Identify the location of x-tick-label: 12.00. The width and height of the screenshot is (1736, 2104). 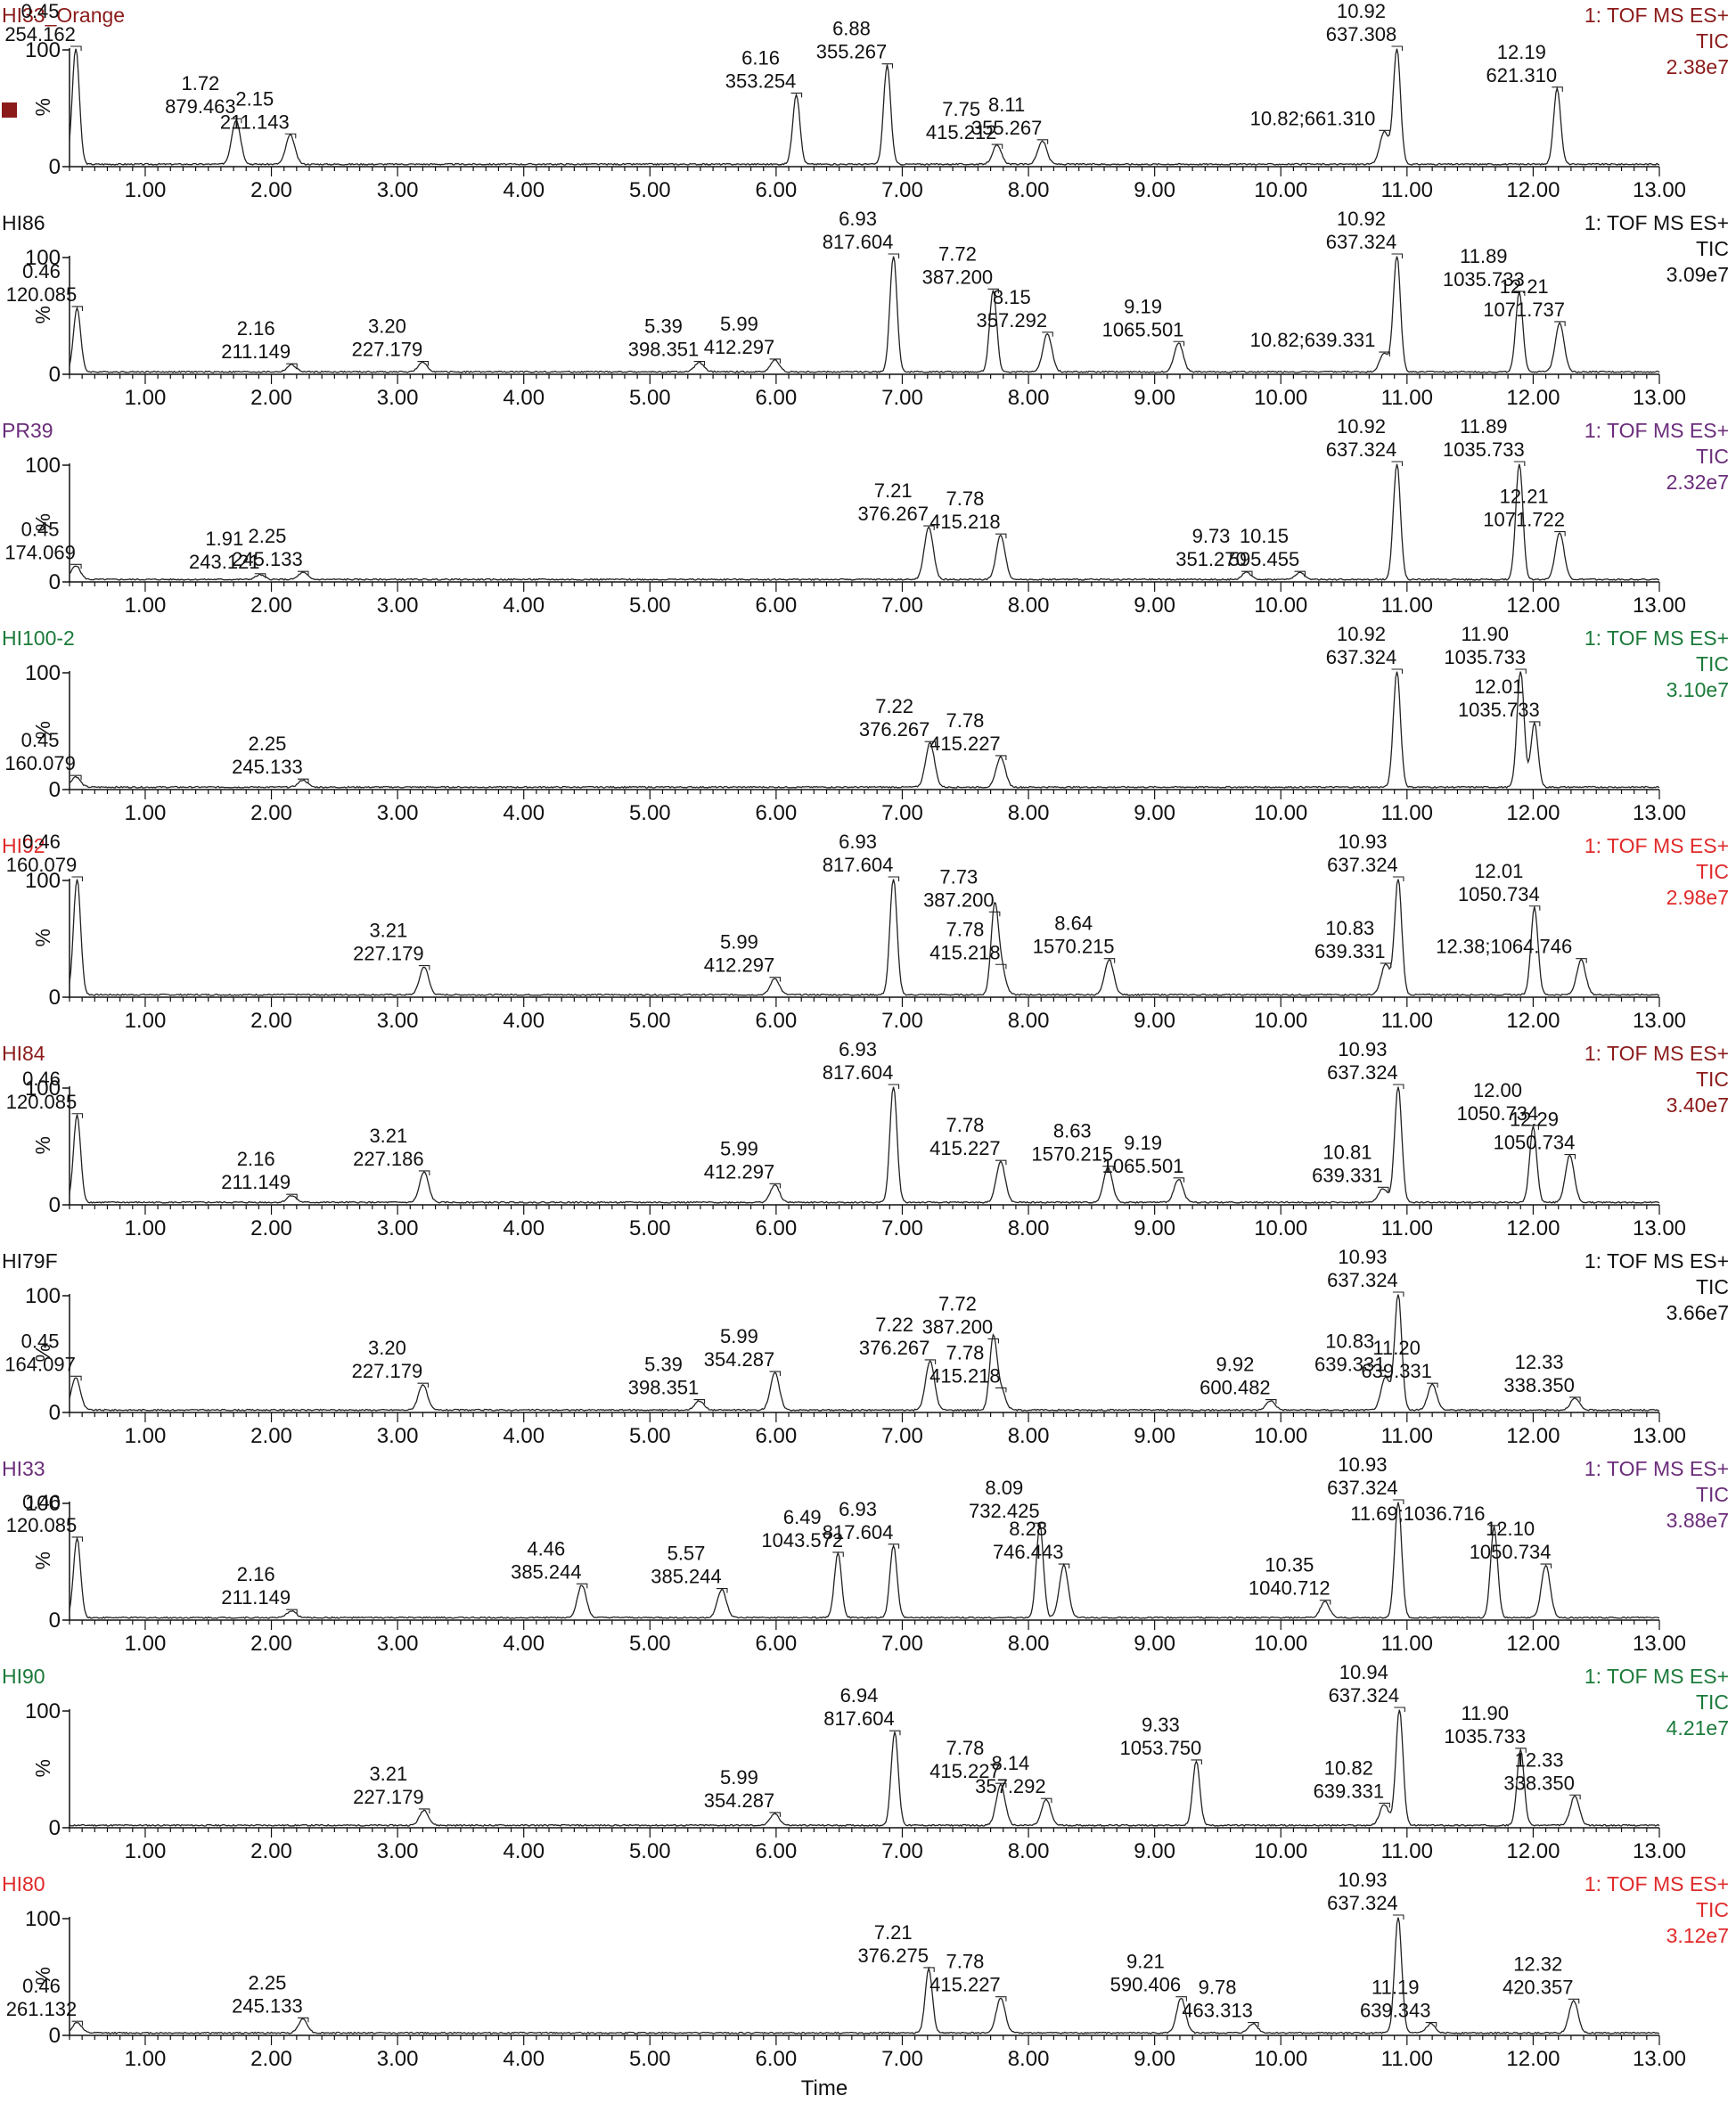
(1533, 1644).